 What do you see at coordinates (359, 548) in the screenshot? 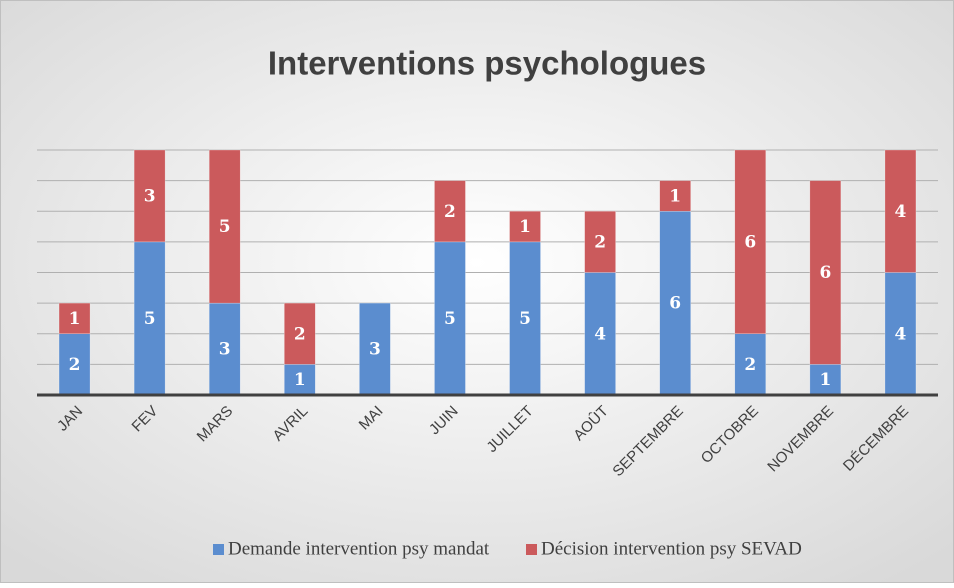
I see `legend-label: Demande intervention psy mandat` at bounding box center [359, 548].